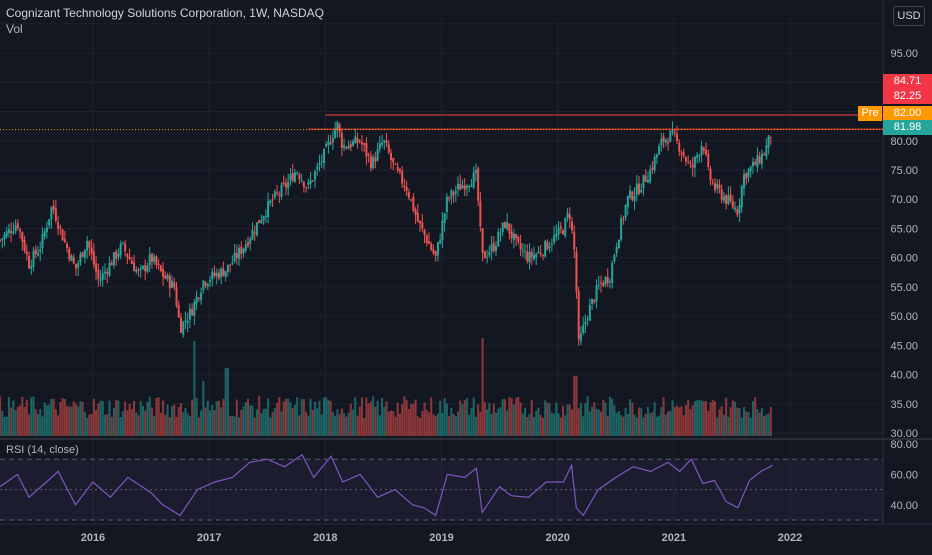 This screenshot has width=932, height=555. What do you see at coordinates (386, 485) in the screenshot?
I see `rsi-line` at bounding box center [386, 485].